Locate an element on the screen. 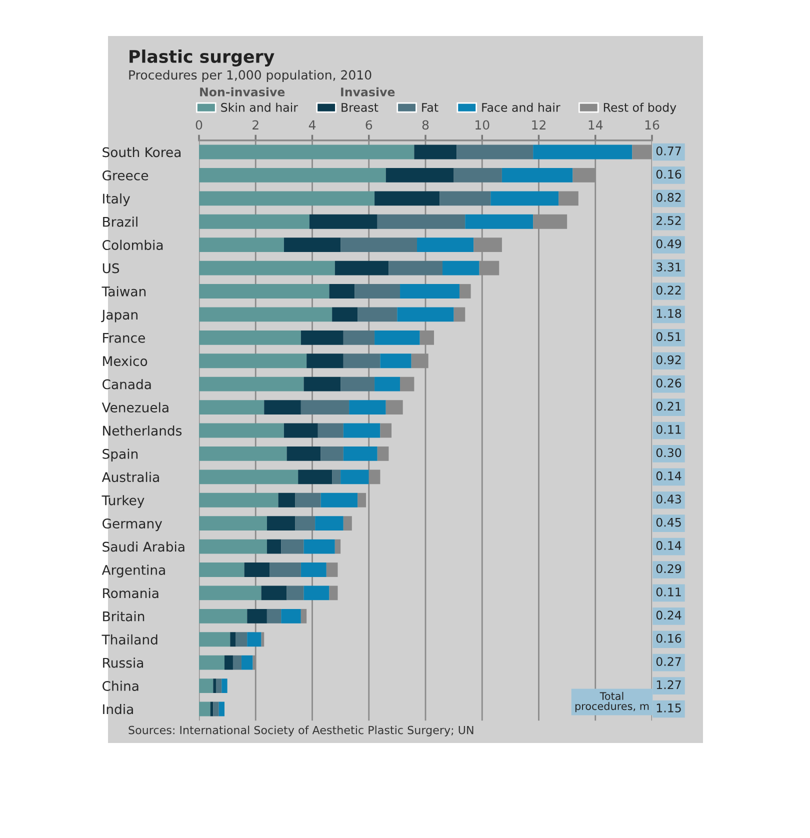 The height and width of the screenshot is (838, 810). annotation: 1.18 is located at coordinates (669, 313).